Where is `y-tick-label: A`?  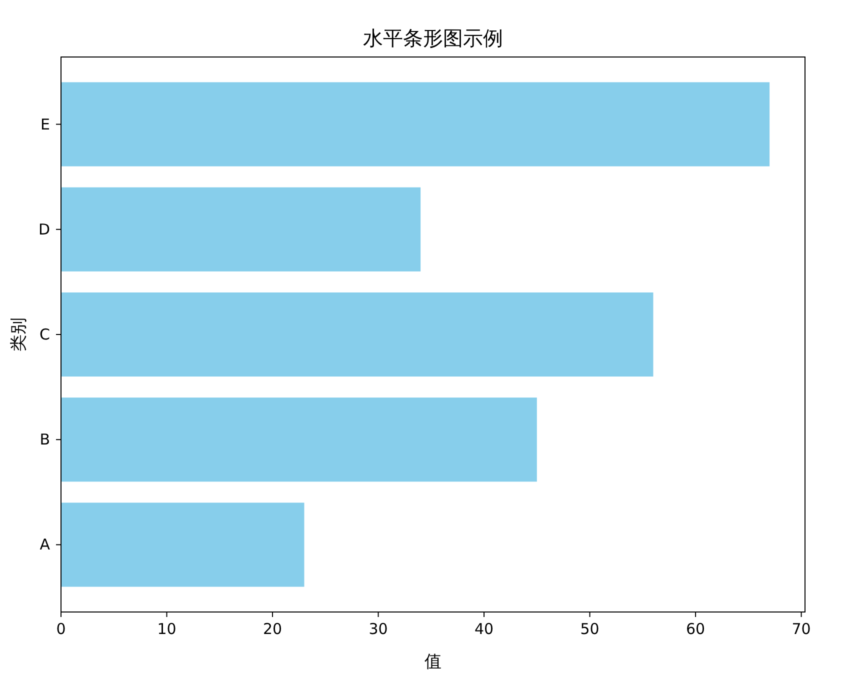
y-tick-label: A is located at coordinates (45, 545).